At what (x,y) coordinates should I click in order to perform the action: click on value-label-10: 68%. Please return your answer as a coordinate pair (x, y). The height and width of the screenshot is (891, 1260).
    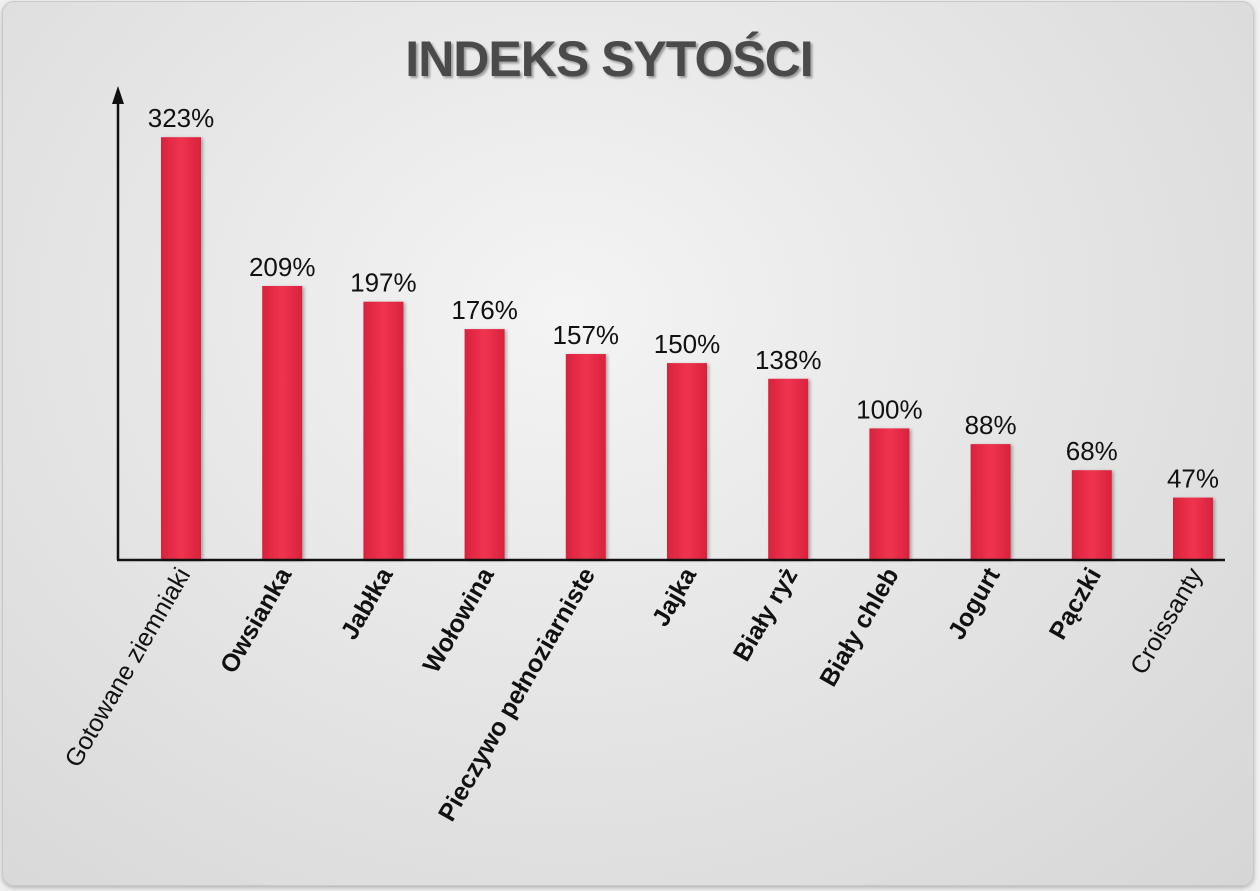
    Looking at the image, I should click on (1092, 451).